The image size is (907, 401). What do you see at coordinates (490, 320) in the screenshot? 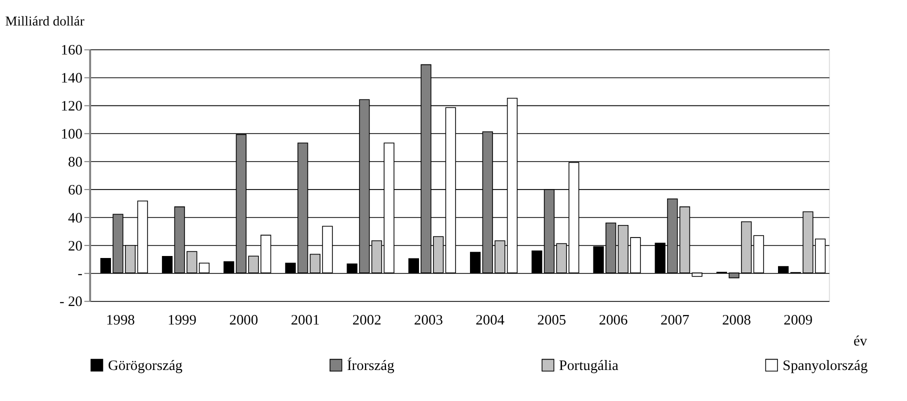
I see `x-tick-label: 2004` at bounding box center [490, 320].